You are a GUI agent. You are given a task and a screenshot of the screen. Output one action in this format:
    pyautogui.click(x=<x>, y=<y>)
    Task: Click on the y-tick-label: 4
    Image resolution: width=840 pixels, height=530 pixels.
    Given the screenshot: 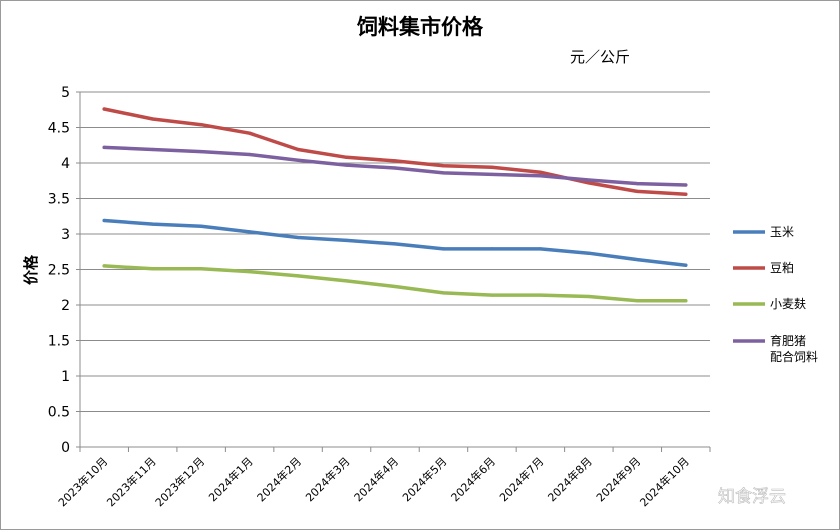 What is the action you would take?
    pyautogui.click(x=65, y=164)
    